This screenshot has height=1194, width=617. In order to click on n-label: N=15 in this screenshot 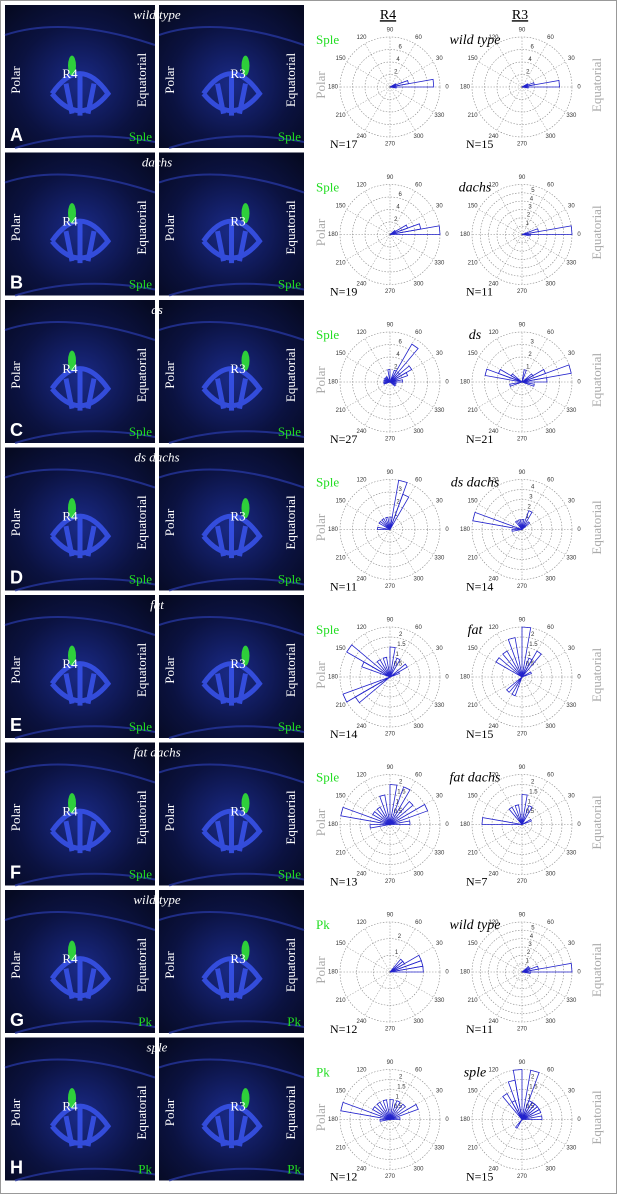, I will do `click(479, 144)`.